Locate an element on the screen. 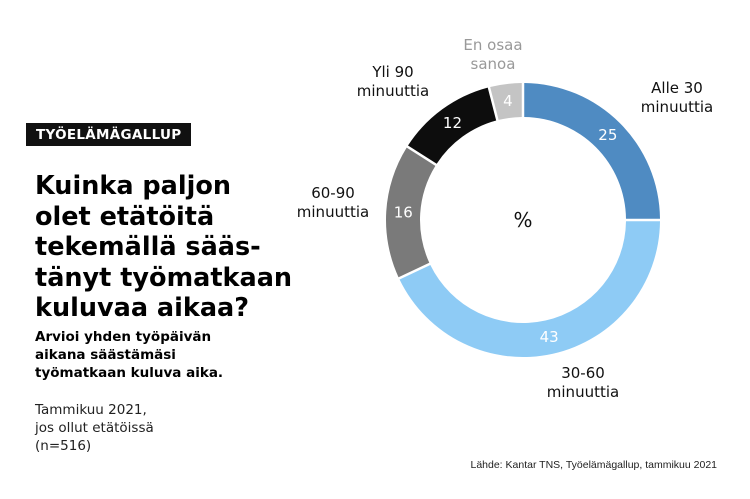 The width and height of the screenshot is (750, 499). slice-value-label: 25 is located at coordinates (607, 135).